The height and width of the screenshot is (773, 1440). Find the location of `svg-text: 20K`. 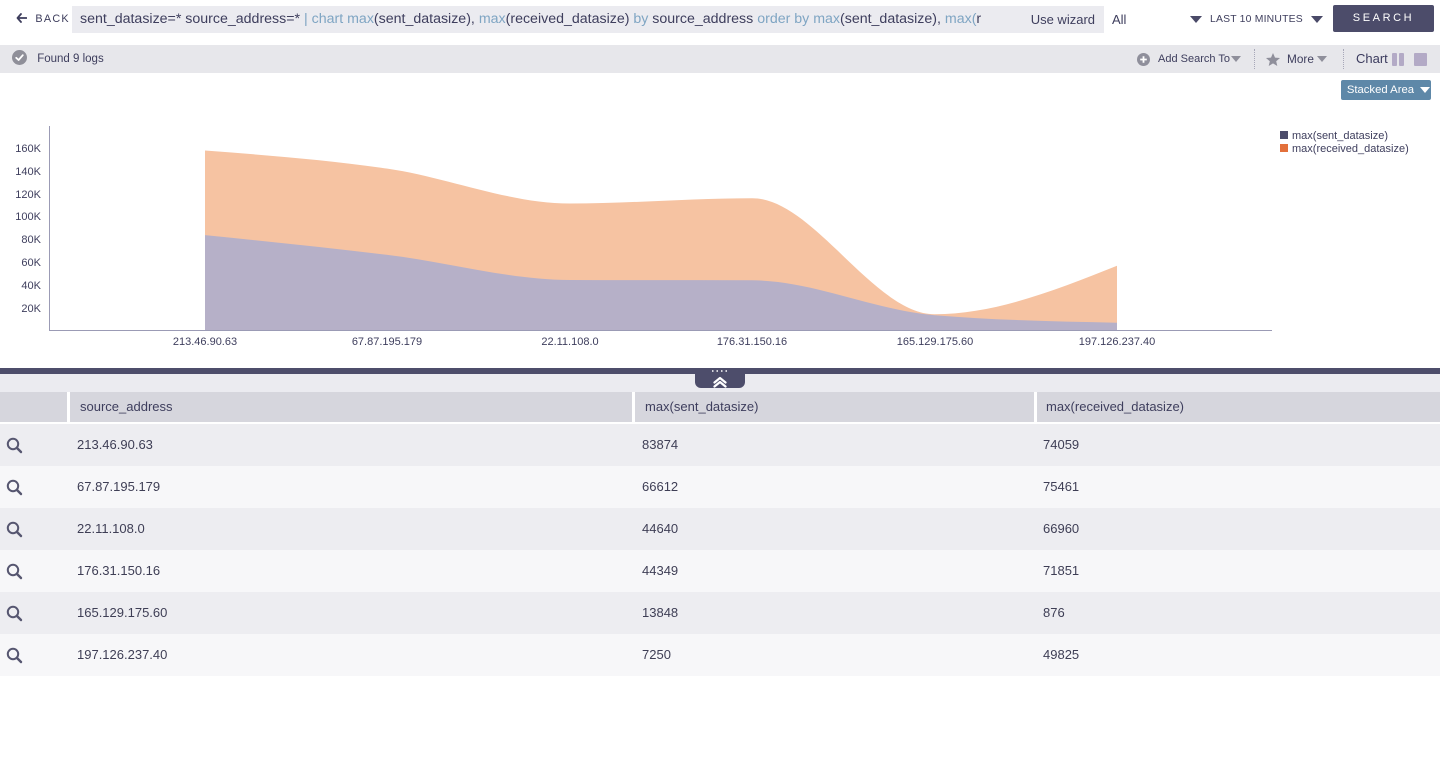

svg-text: 20K is located at coordinates (31, 309).